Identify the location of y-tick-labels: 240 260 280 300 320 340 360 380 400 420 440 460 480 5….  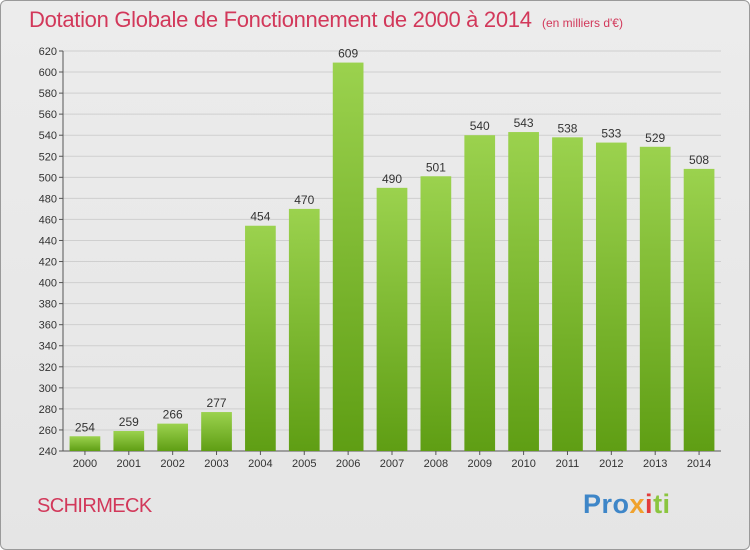
(48, 252).